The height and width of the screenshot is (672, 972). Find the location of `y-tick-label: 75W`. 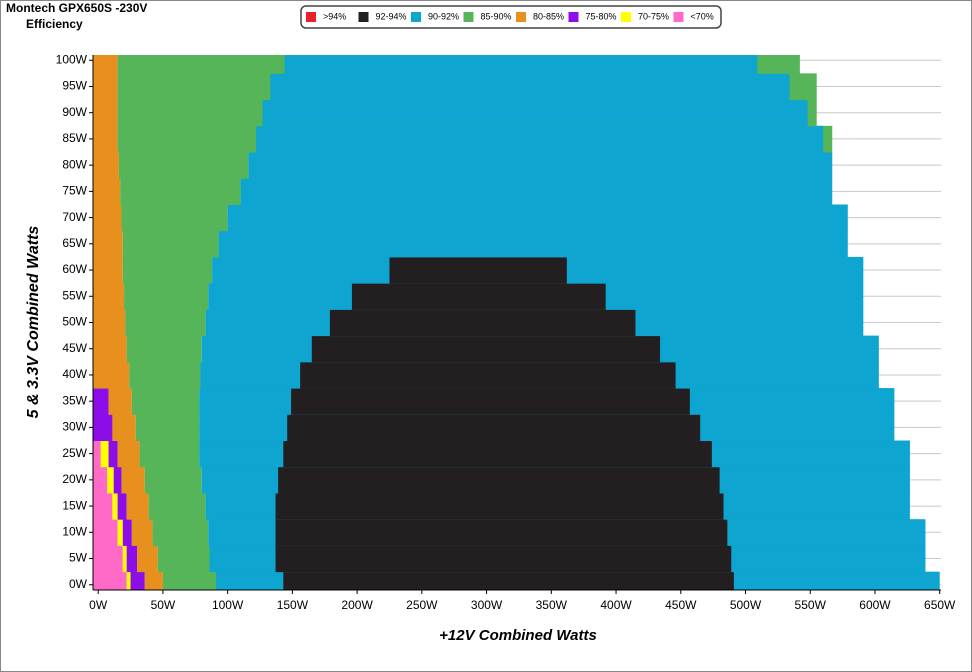

y-tick-label: 75W is located at coordinates (74, 191).